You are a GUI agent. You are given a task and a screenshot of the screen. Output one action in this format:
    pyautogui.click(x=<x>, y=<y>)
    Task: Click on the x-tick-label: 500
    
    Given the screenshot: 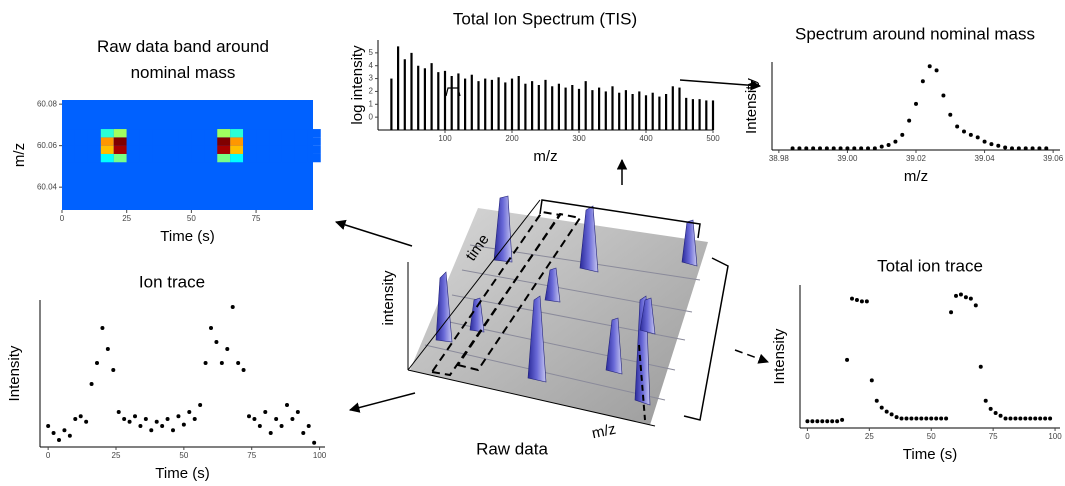 What is the action you would take?
    pyautogui.click(x=713, y=138)
    